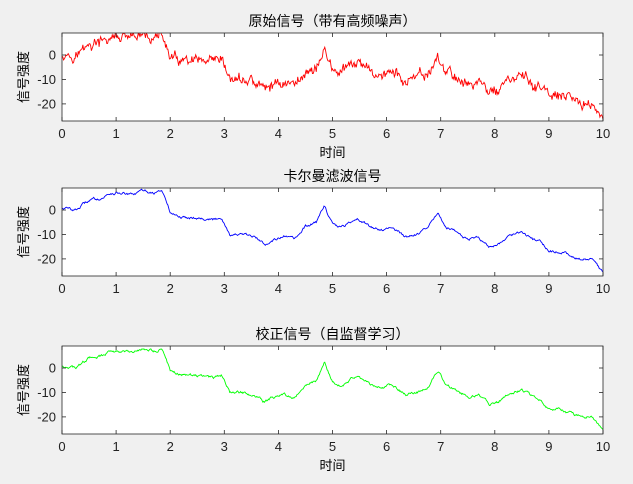  I want to click on series-line, so click(332, 389).